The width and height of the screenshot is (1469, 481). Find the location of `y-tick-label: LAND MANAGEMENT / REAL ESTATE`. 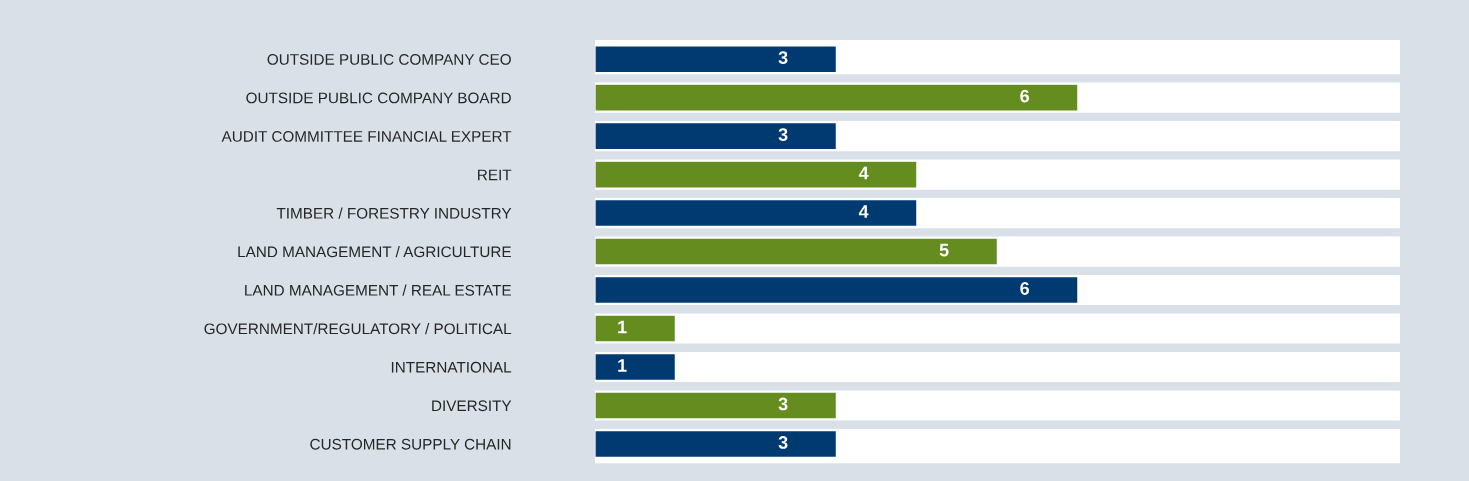

y-tick-label: LAND MANAGEMENT / REAL ESTATE is located at coordinates (378, 290).